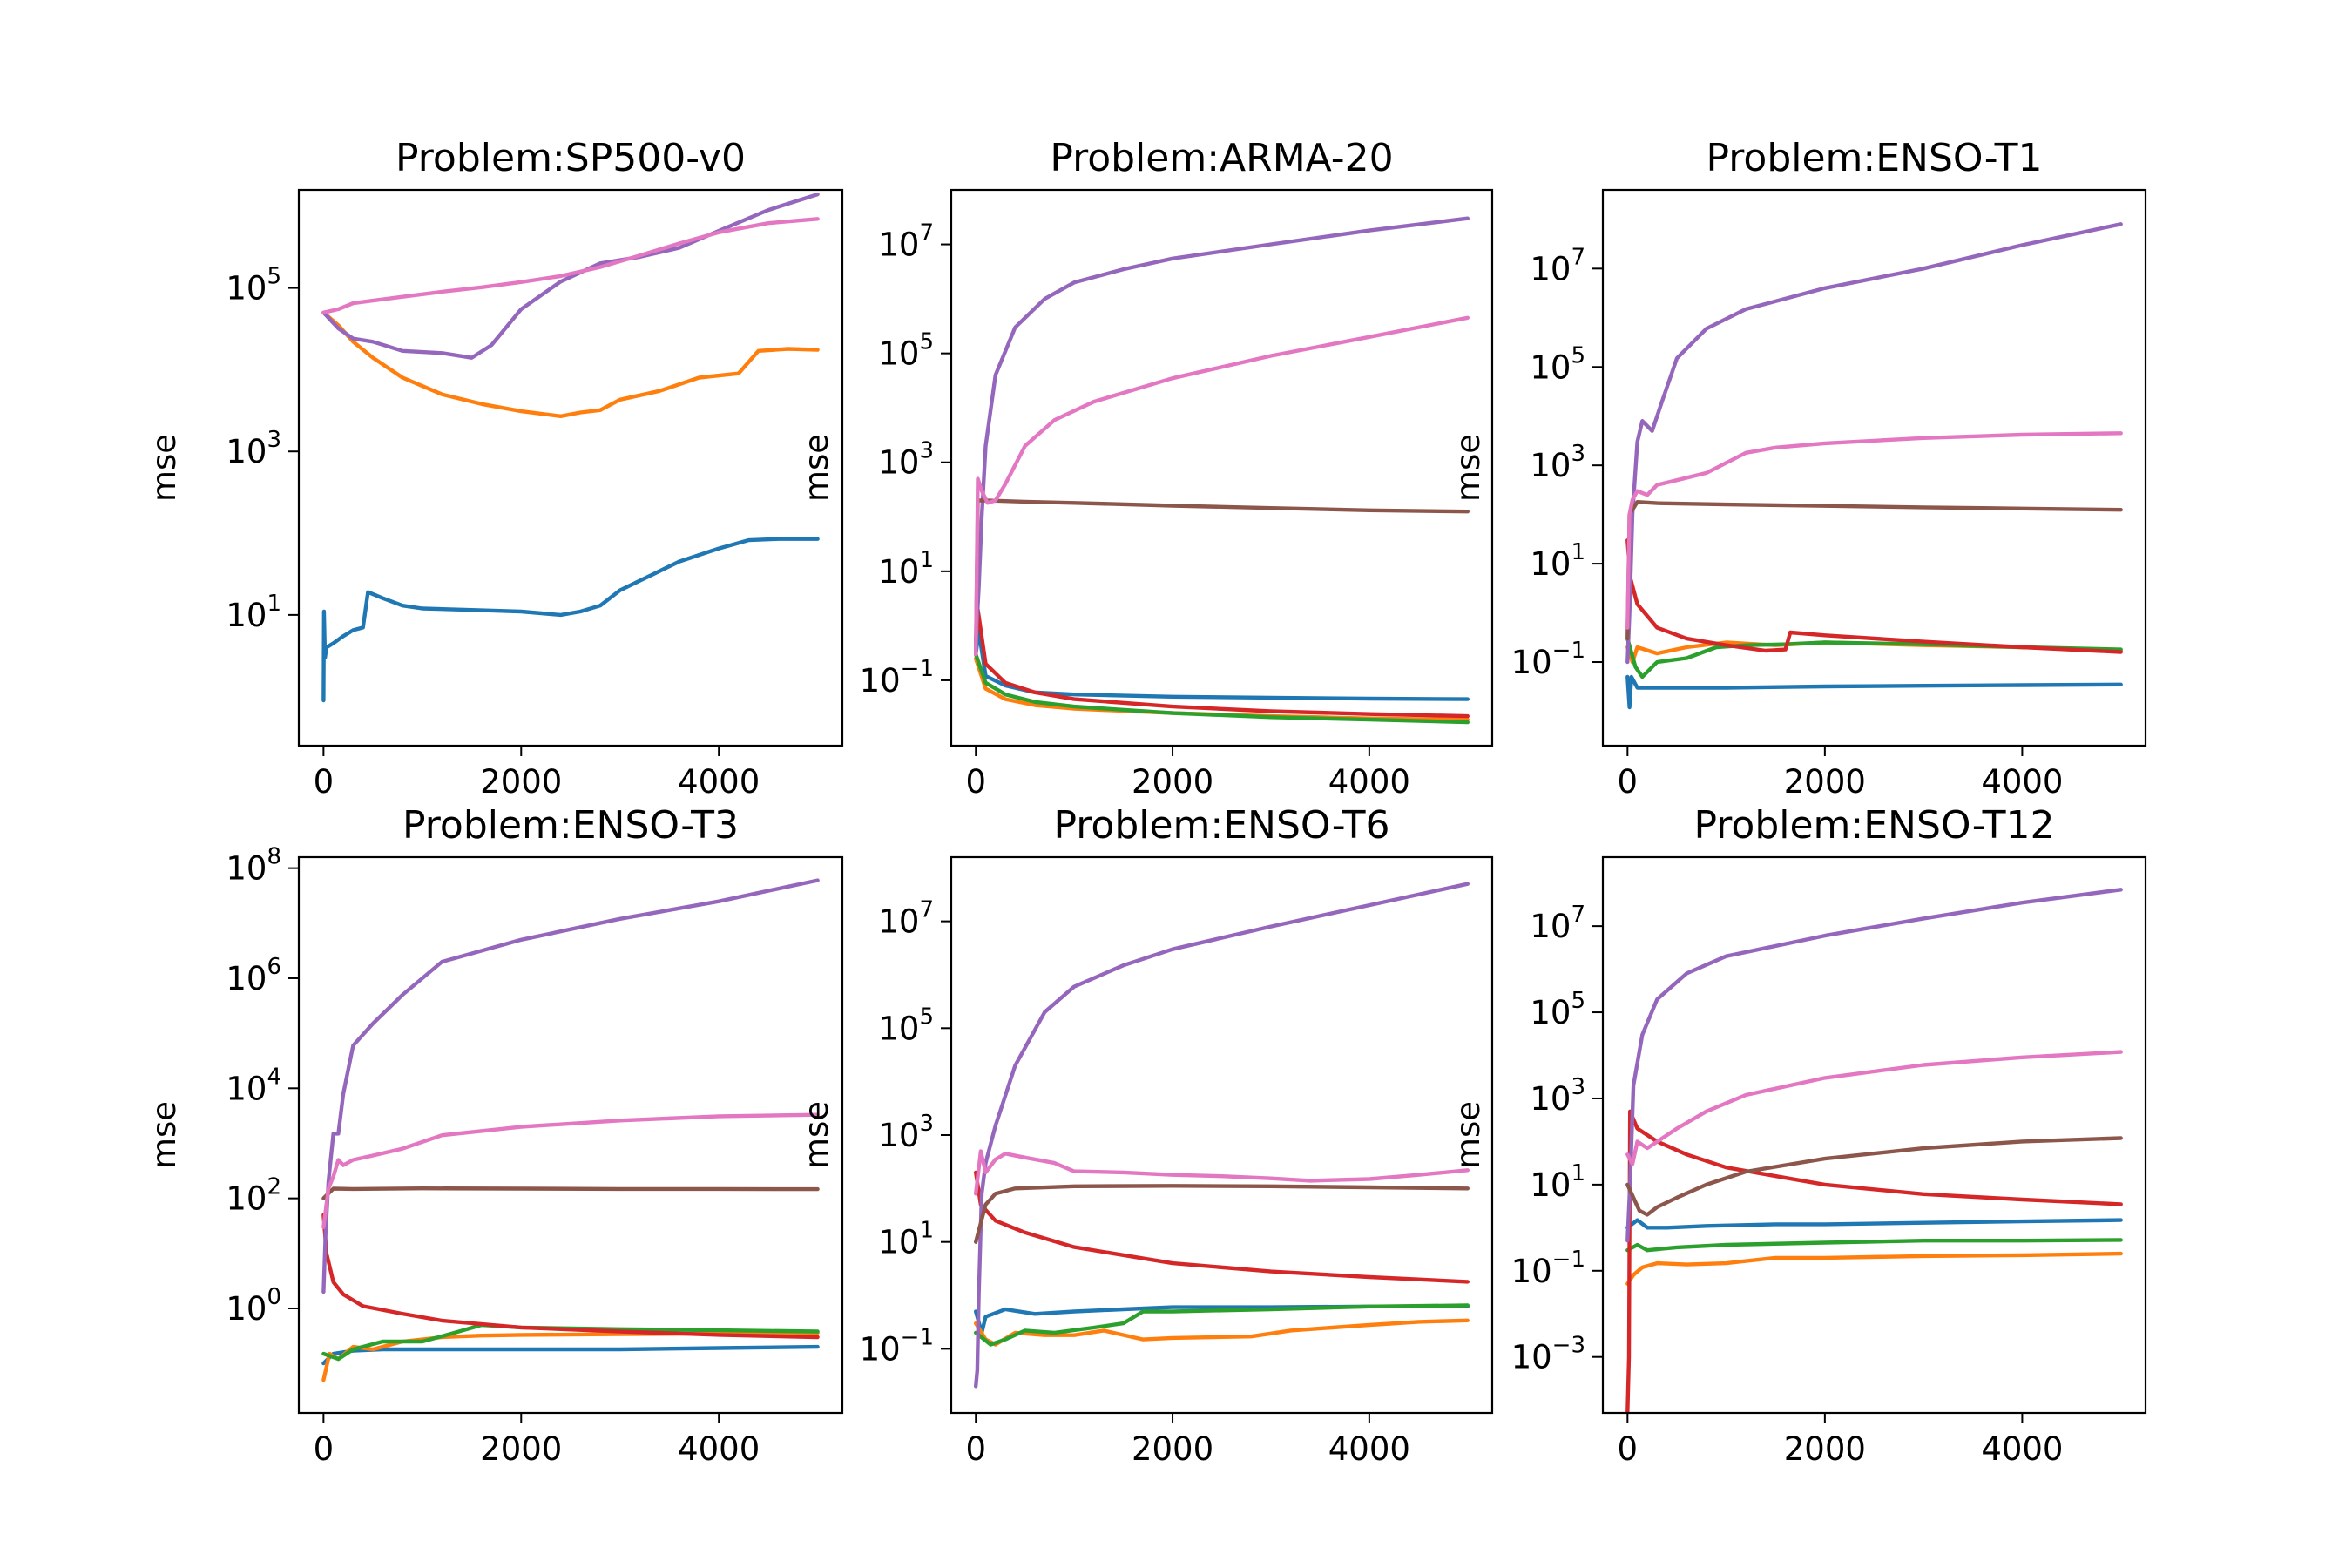 This screenshot has width=2352, height=1568. What do you see at coordinates (253, 1085) in the screenshot?
I see `y-tick-label: 10⁴` at bounding box center [253, 1085].